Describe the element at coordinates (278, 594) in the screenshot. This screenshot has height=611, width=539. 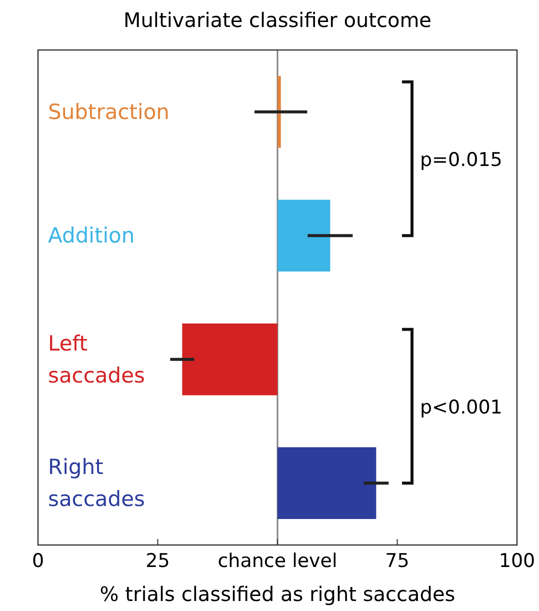
I see `x-axis-title: % trials classified as right saccades` at that location.